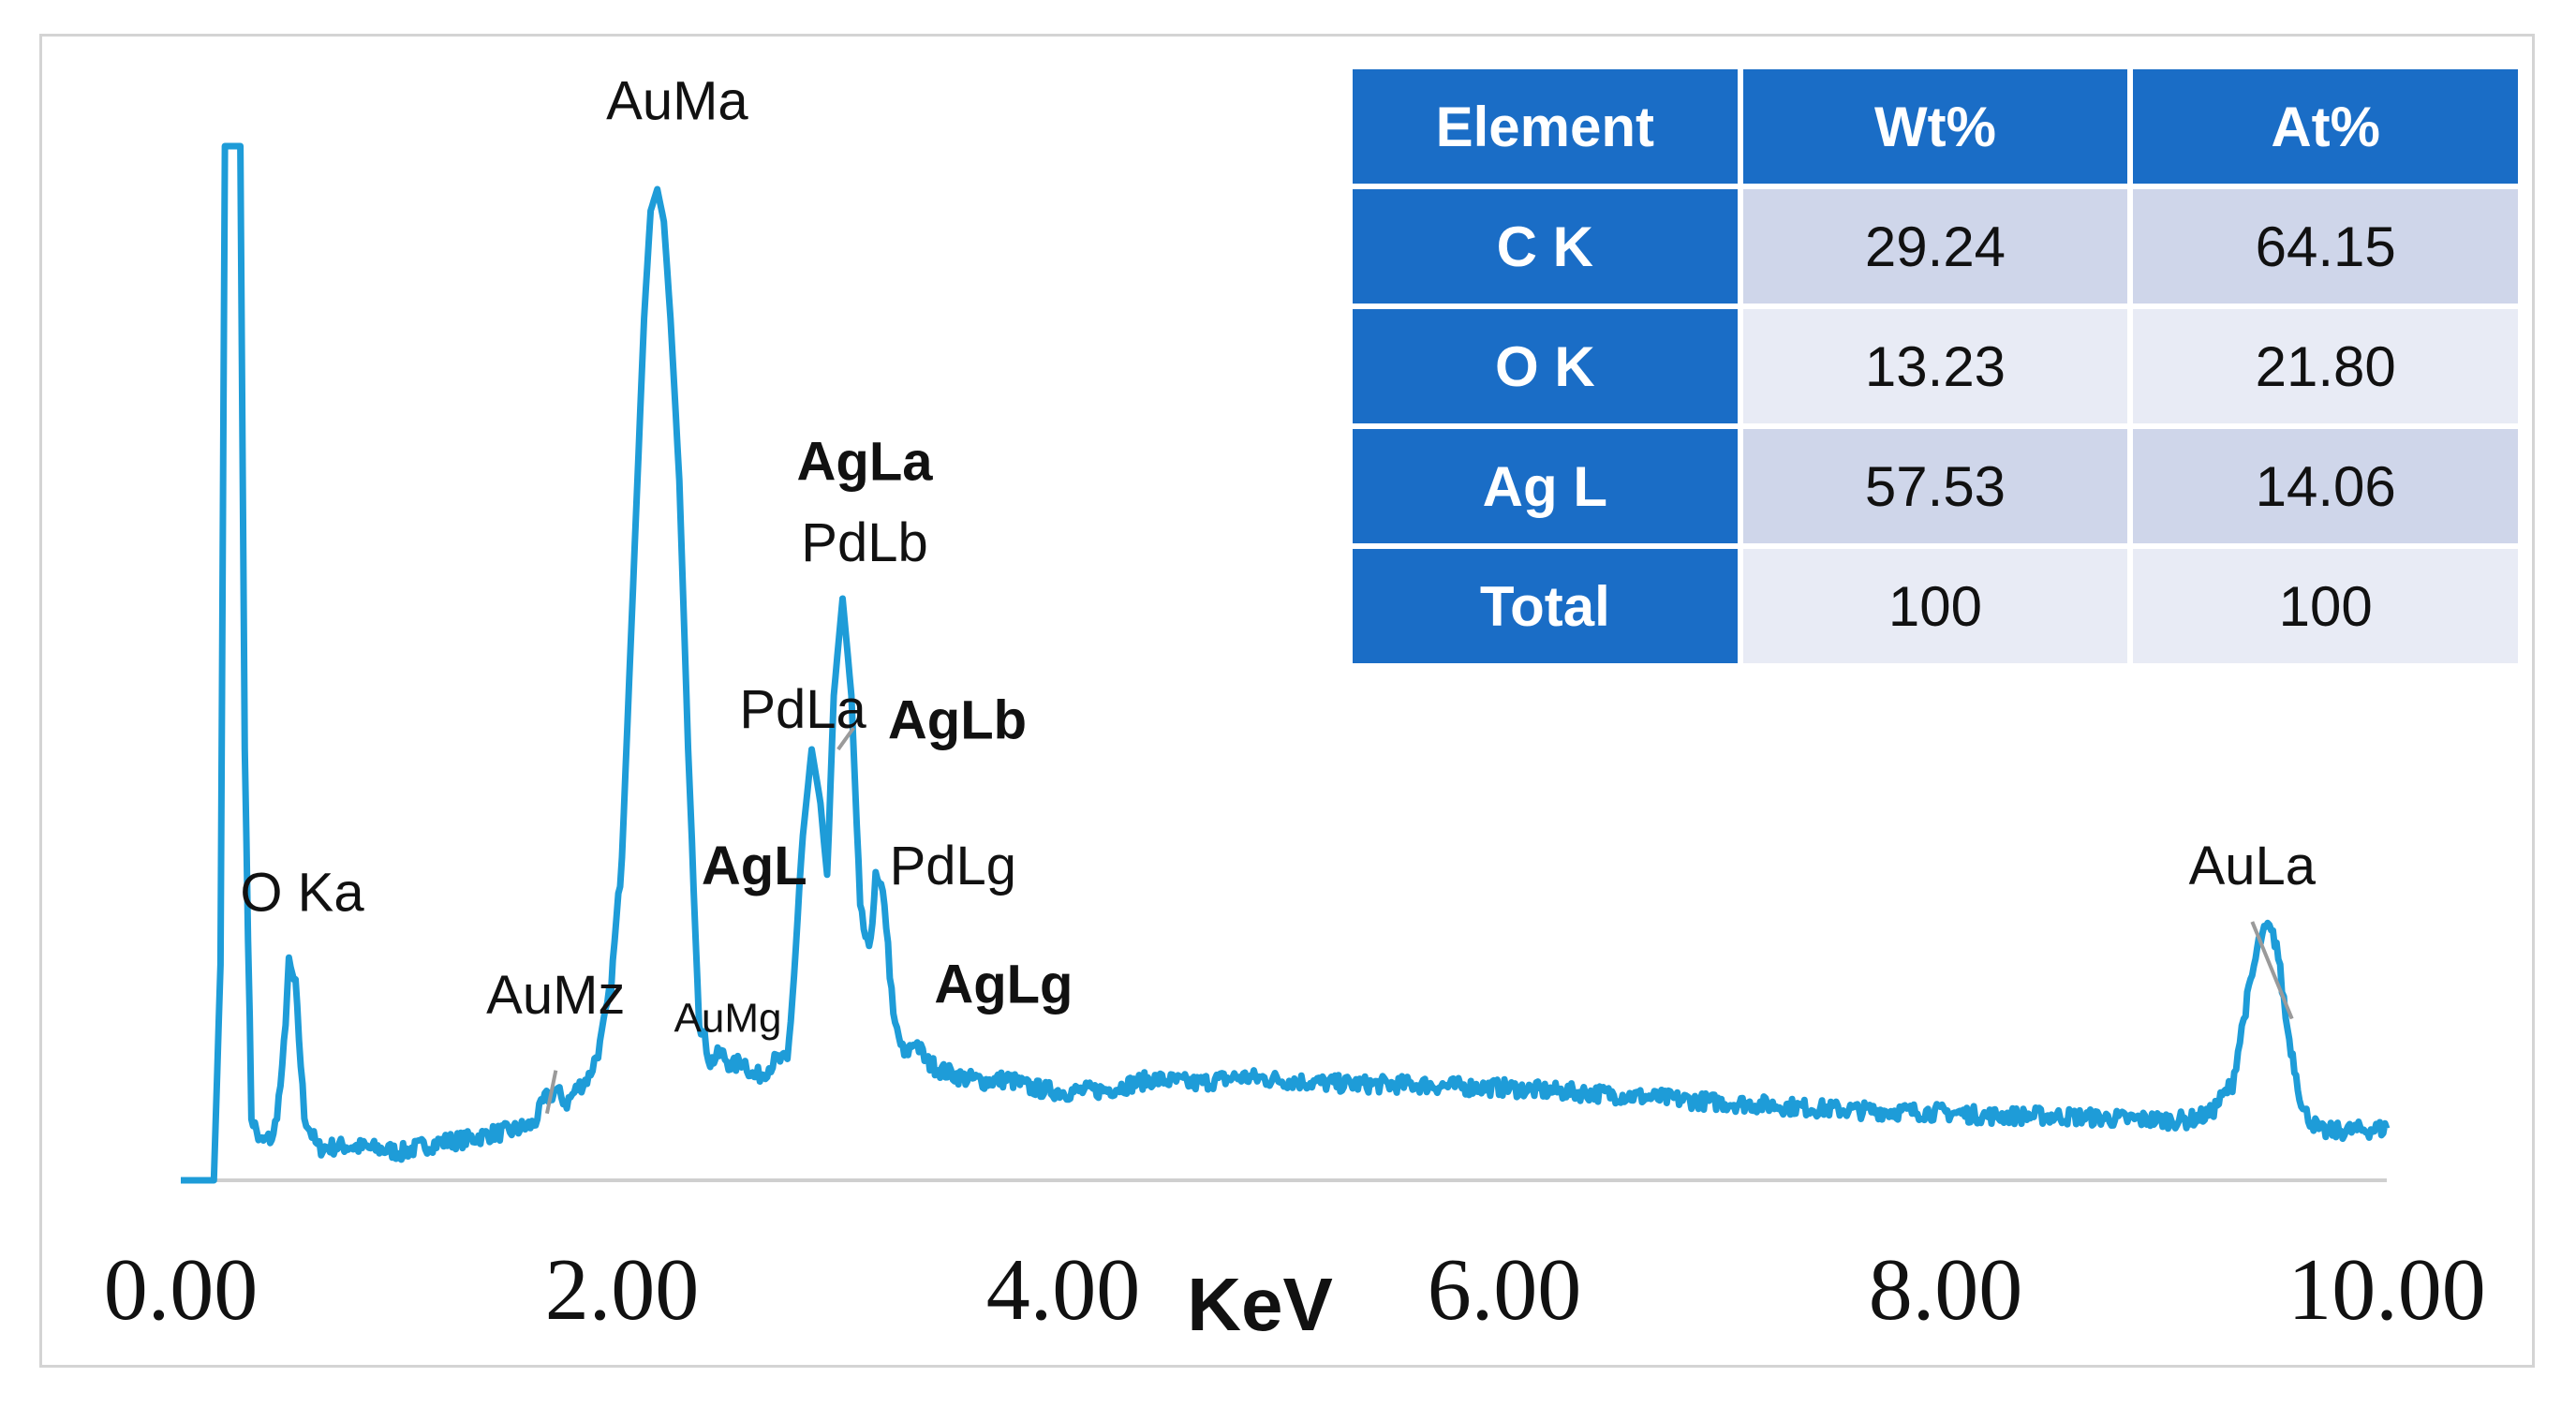 The image size is (2576, 1407). I want to click on peak-label: O Ka, so click(302, 893).